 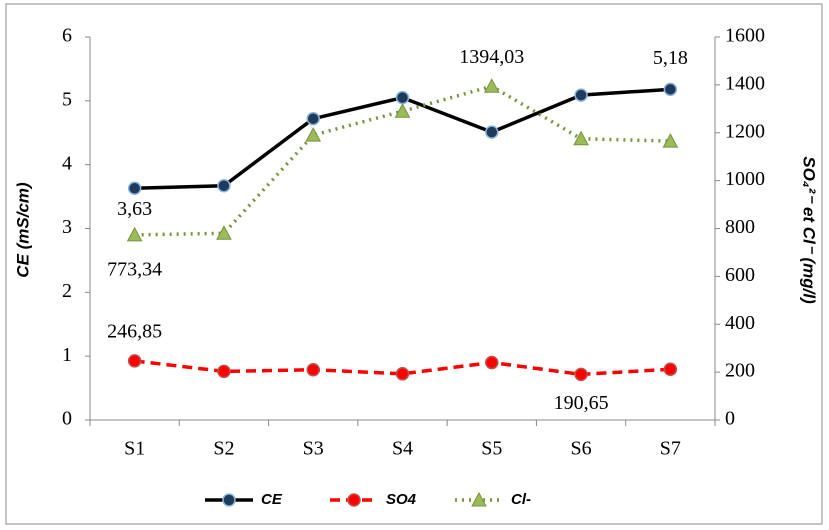 I want to click on x-tick-label: S2, so click(x=223, y=449).